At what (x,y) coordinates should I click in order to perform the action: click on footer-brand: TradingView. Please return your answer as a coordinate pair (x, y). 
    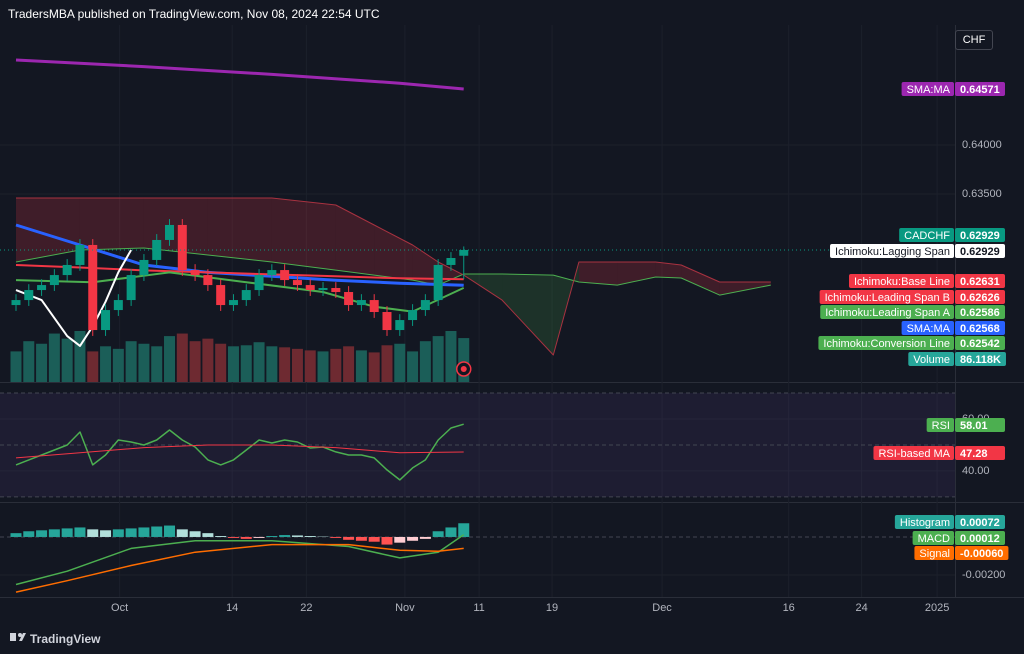
    Looking at the image, I should click on (65, 639).